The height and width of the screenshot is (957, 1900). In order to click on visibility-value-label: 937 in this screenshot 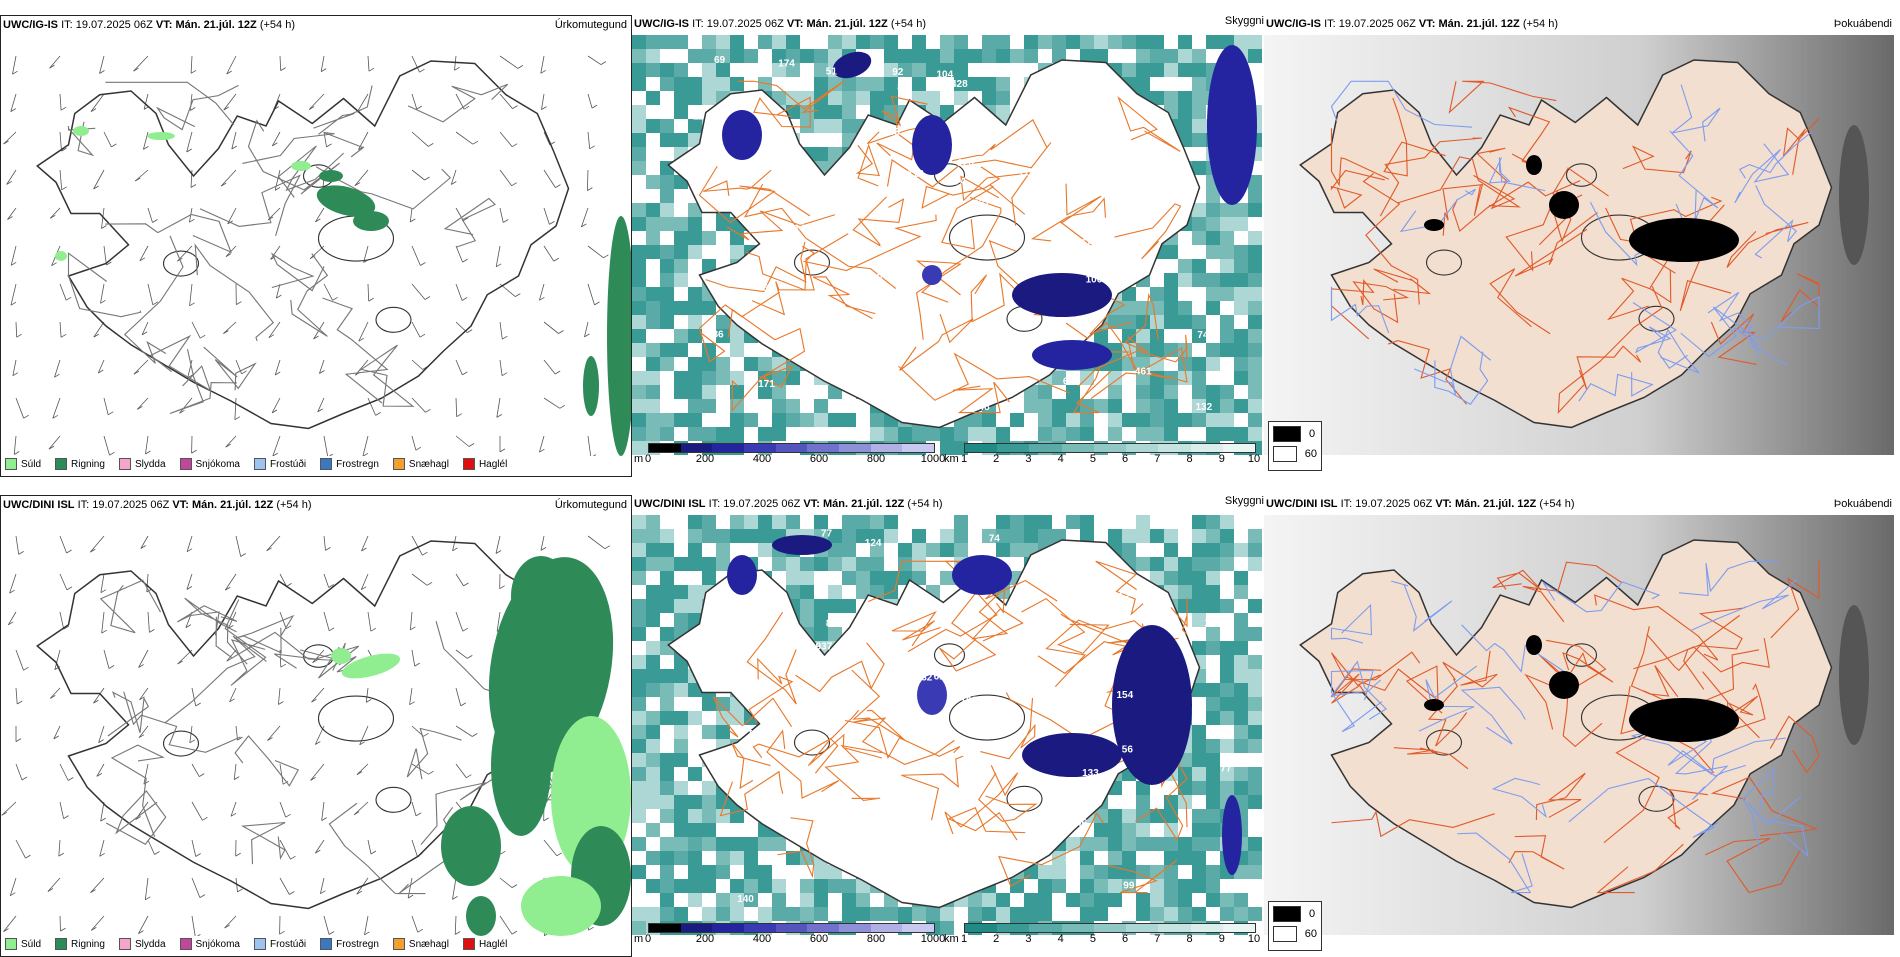, I will do `click(824, 647)`.